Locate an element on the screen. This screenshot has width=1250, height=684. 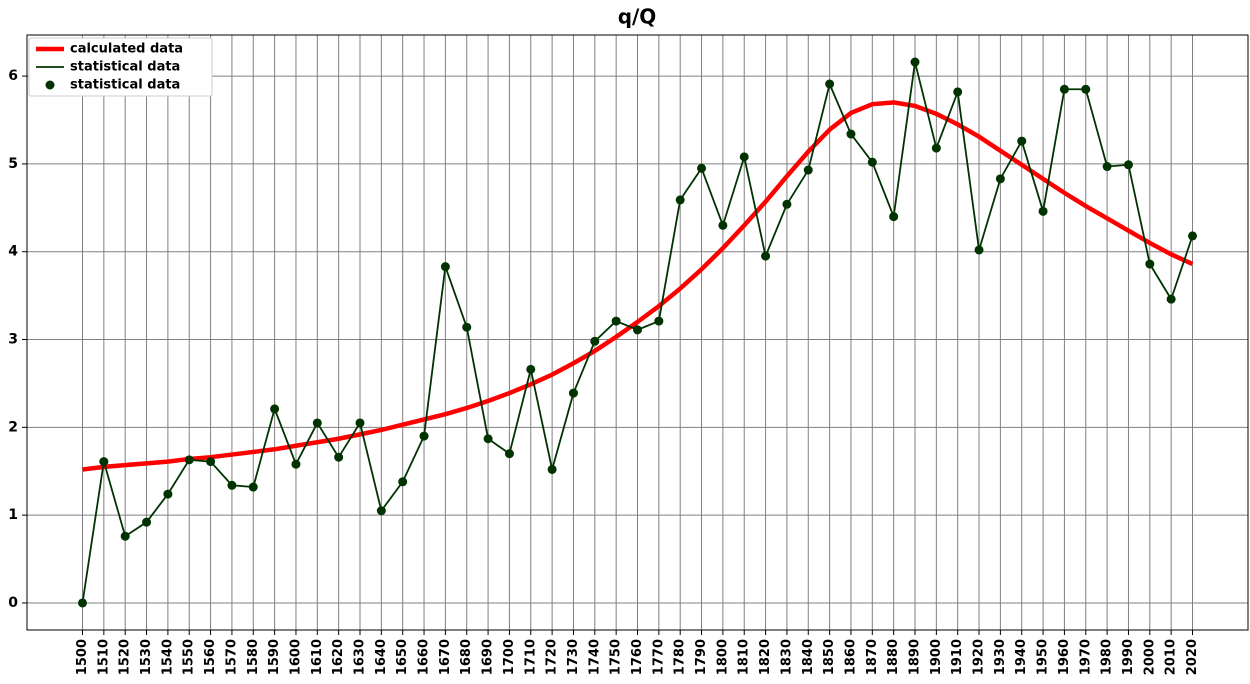
legend-label: calculated data is located at coordinates (126, 49).